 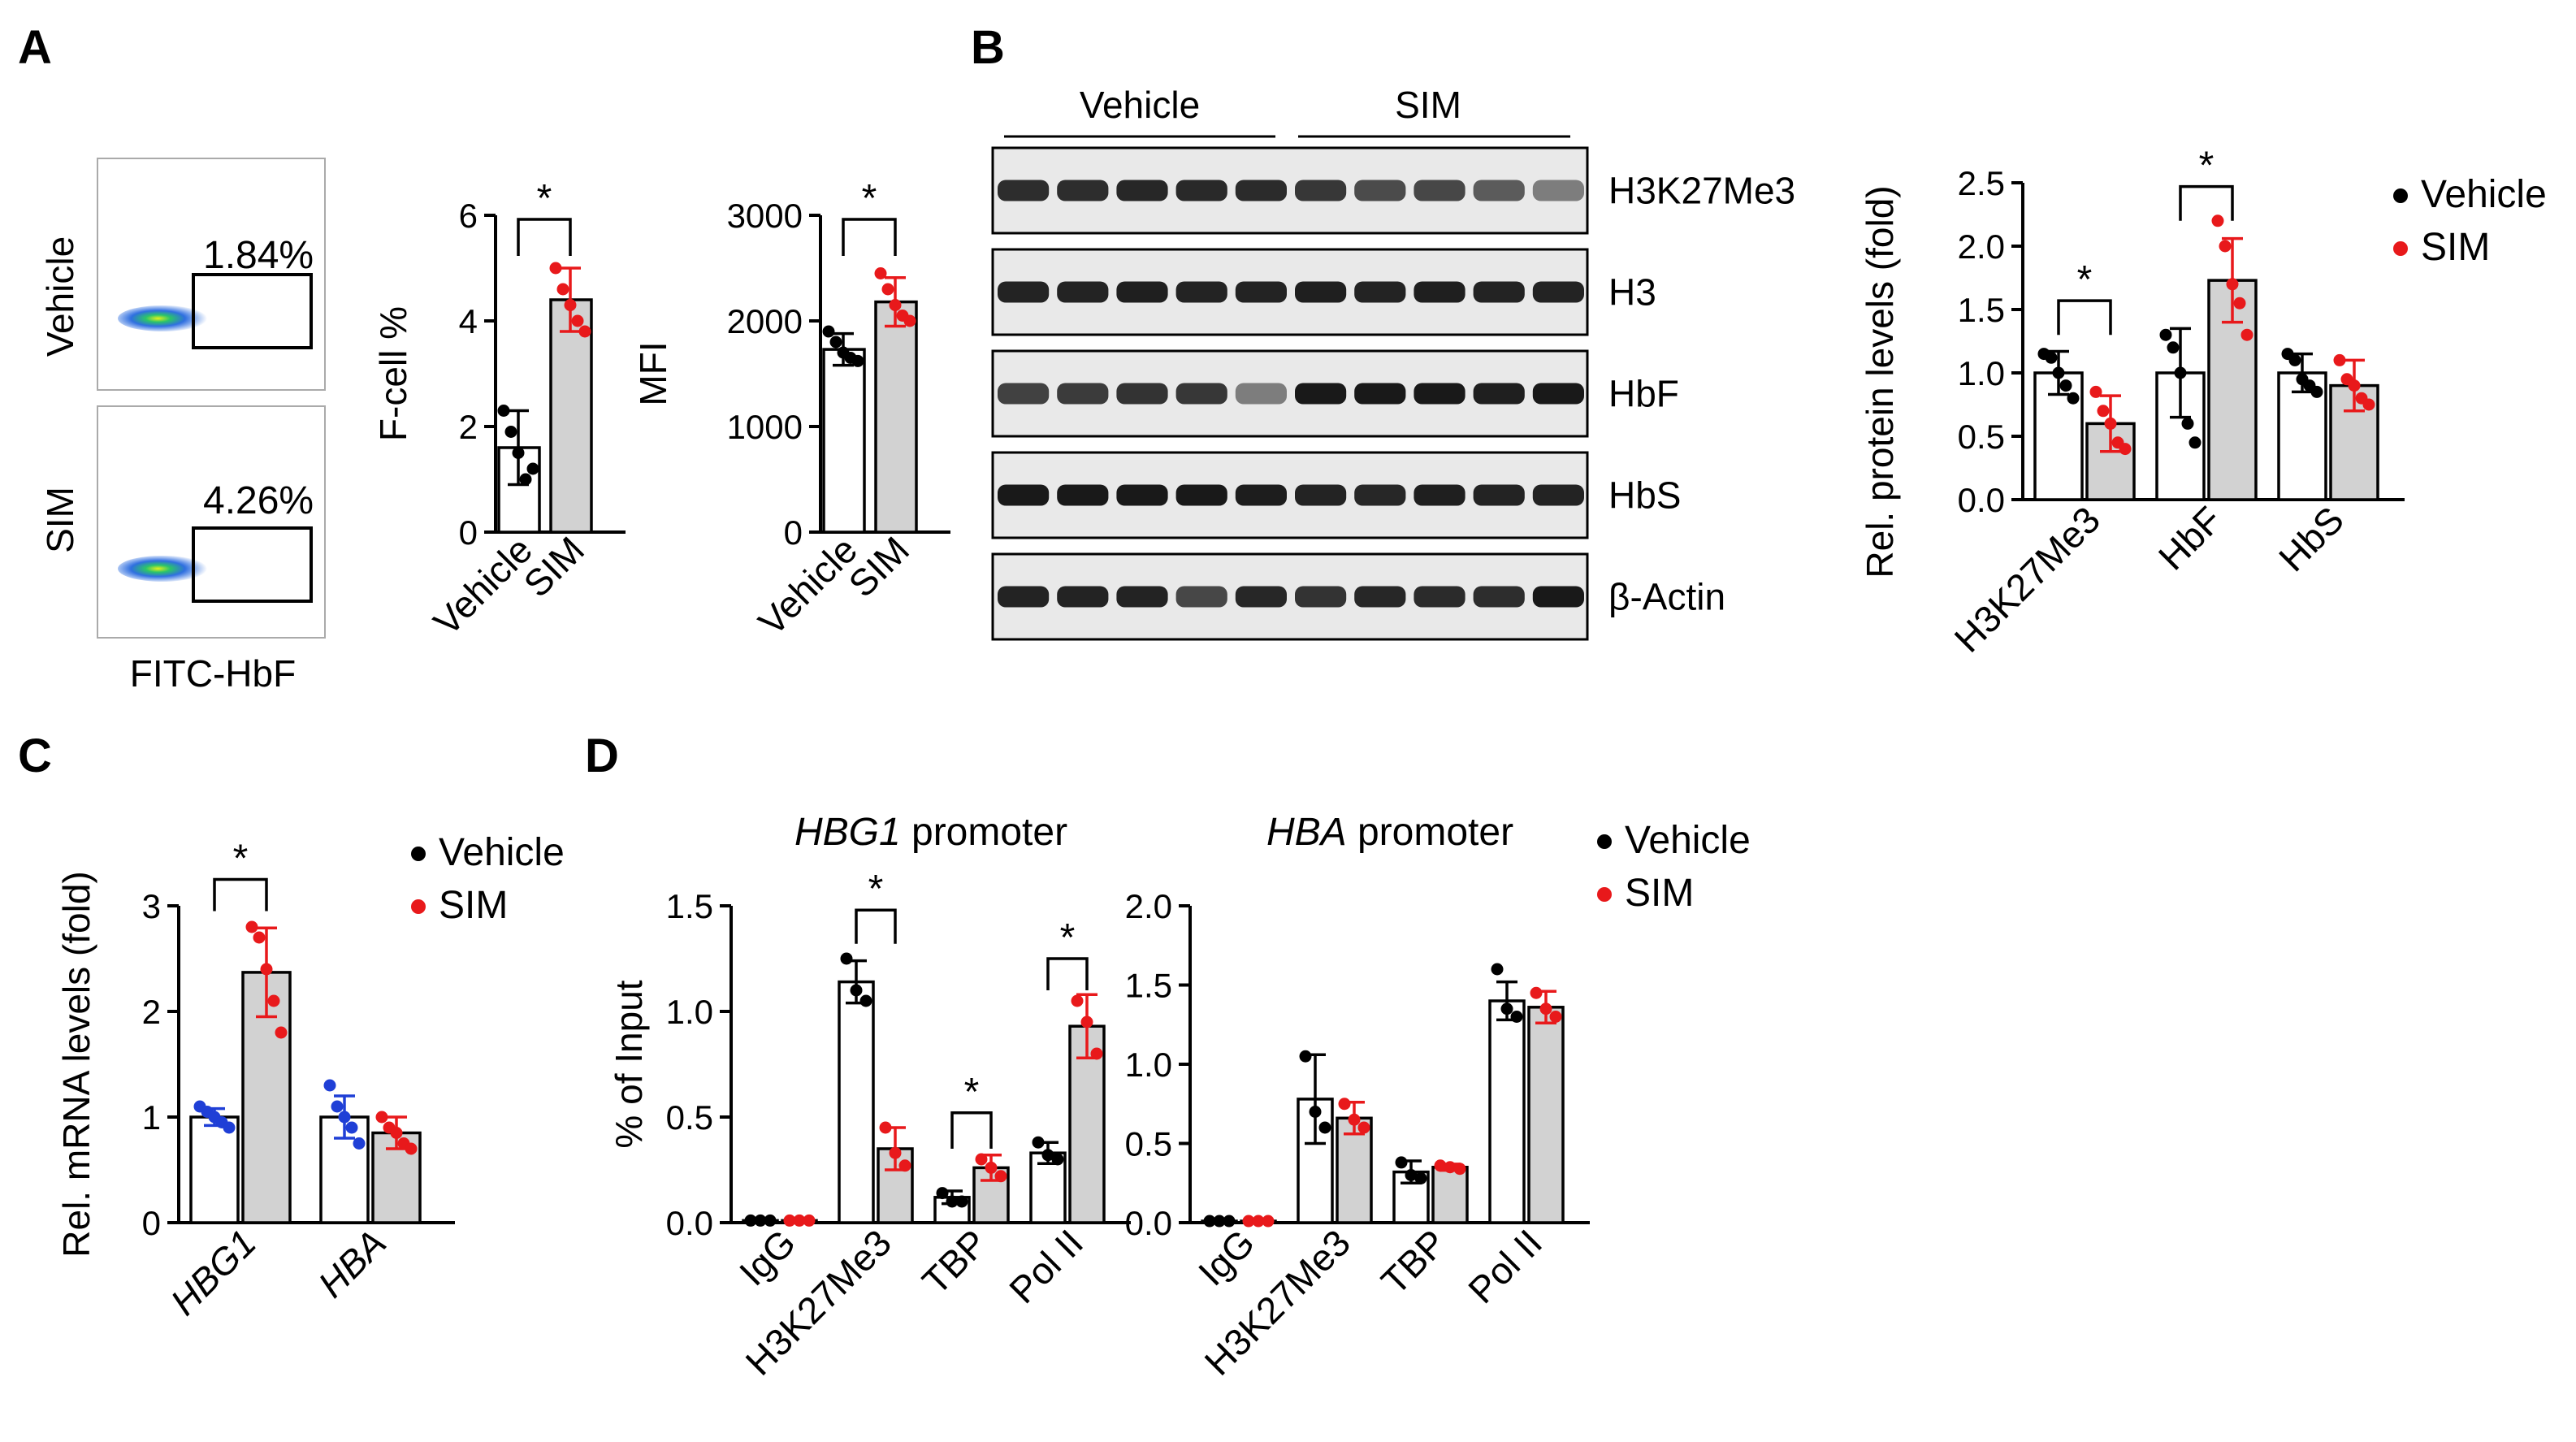 I want to click on x-tick-label: HBG1, so click(x=213, y=1272).